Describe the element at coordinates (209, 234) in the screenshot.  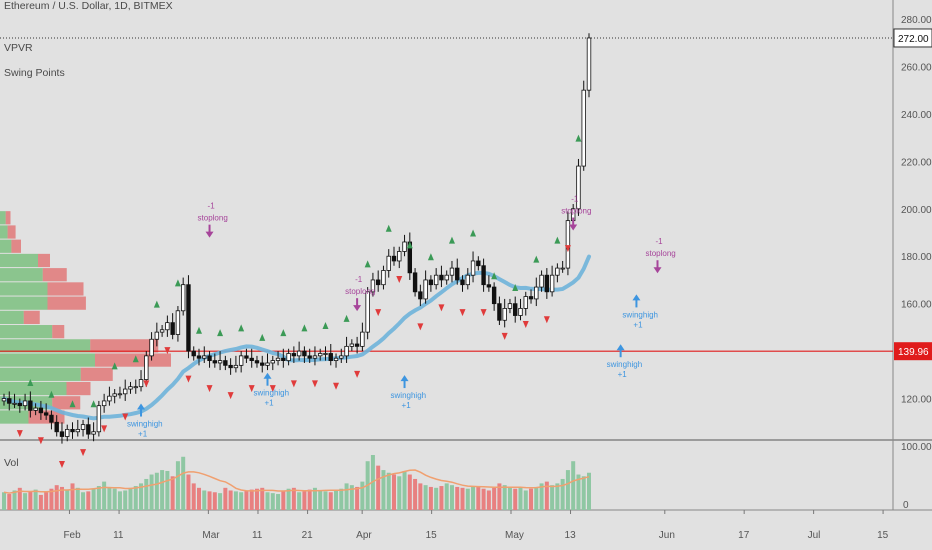
I see `stop-long-arrowhead` at that location.